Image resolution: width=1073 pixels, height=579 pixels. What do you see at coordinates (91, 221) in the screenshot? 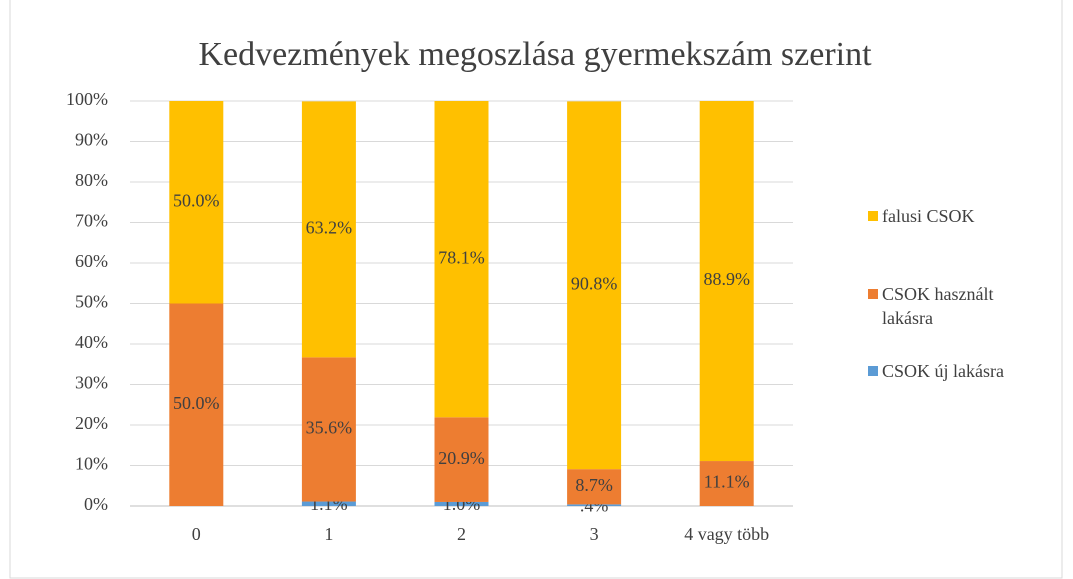
I see `y-tick-label: 70%` at bounding box center [91, 221].